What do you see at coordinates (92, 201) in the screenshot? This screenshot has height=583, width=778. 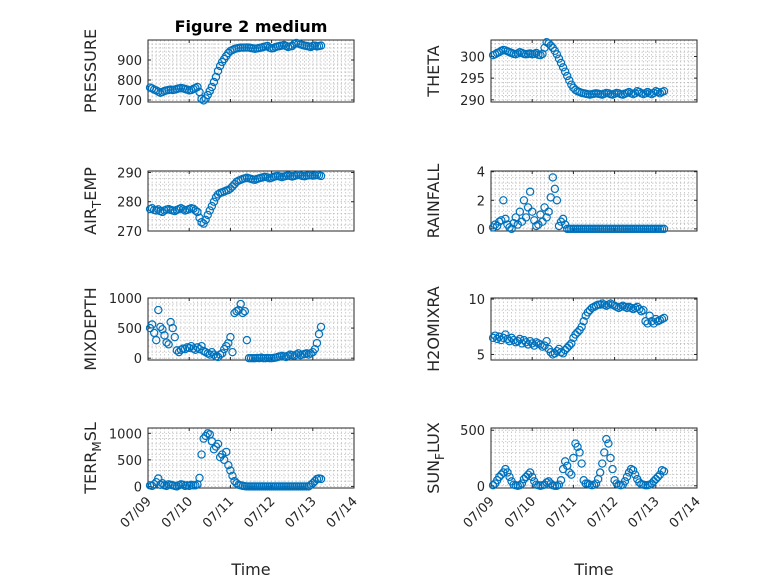 I see `y-axis-label: AIRTEMP` at bounding box center [92, 201].